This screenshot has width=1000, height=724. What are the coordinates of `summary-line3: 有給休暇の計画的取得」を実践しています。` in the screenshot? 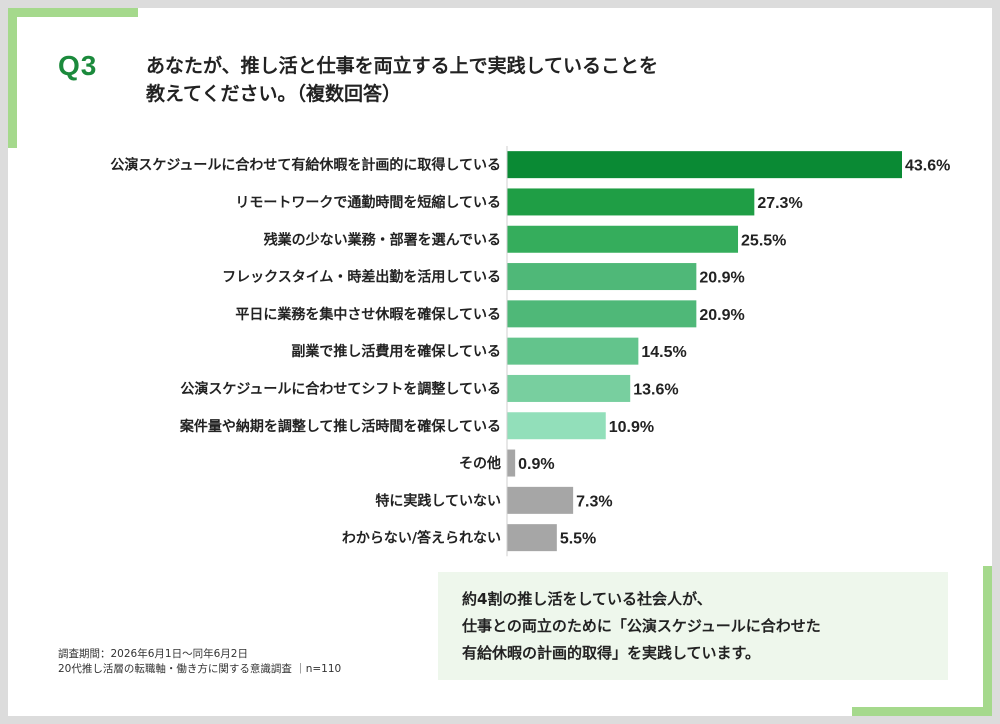 It's located at (611, 653).